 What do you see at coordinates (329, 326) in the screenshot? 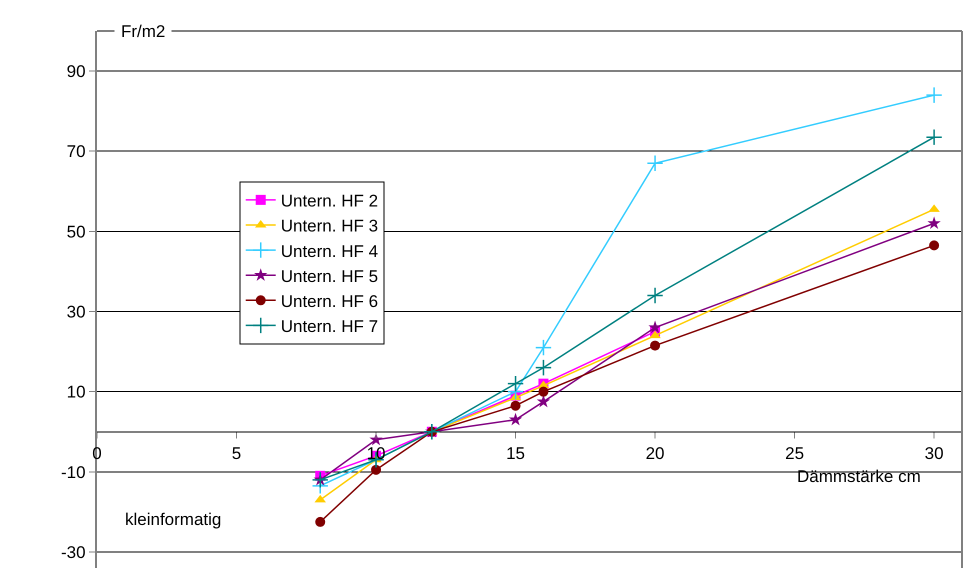
I see `legend-label: Untern. HF 7` at bounding box center [329, 326].